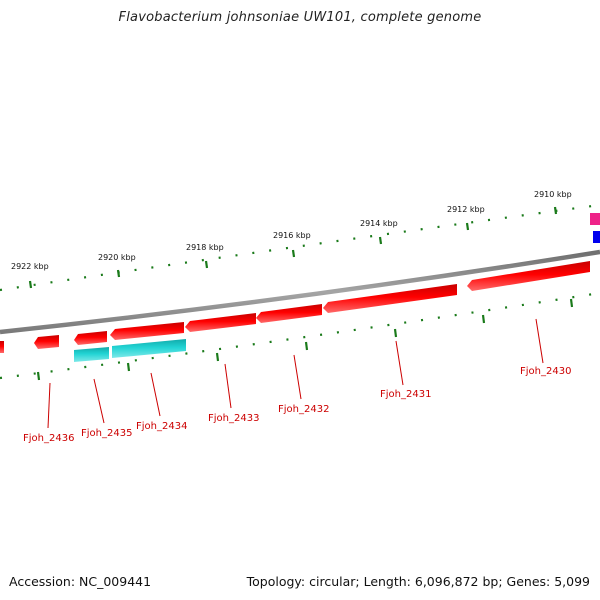 The height and width of the screenshot is (600, 600). Describe the element at coordinates (2, 347) in the screenshot. I see `gene-arrow-edge` at that location.